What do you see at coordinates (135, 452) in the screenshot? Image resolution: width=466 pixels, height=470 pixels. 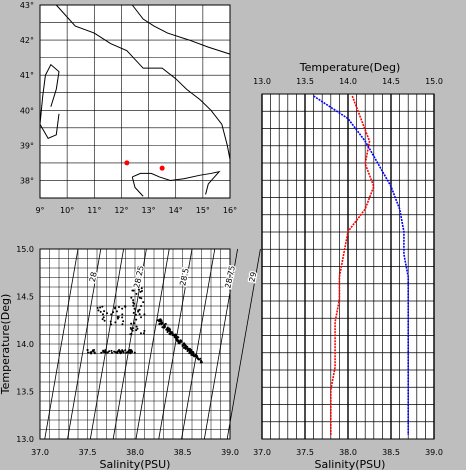 I see `ts-x-tick-label: 38.0` at bounding box center [135, 452].